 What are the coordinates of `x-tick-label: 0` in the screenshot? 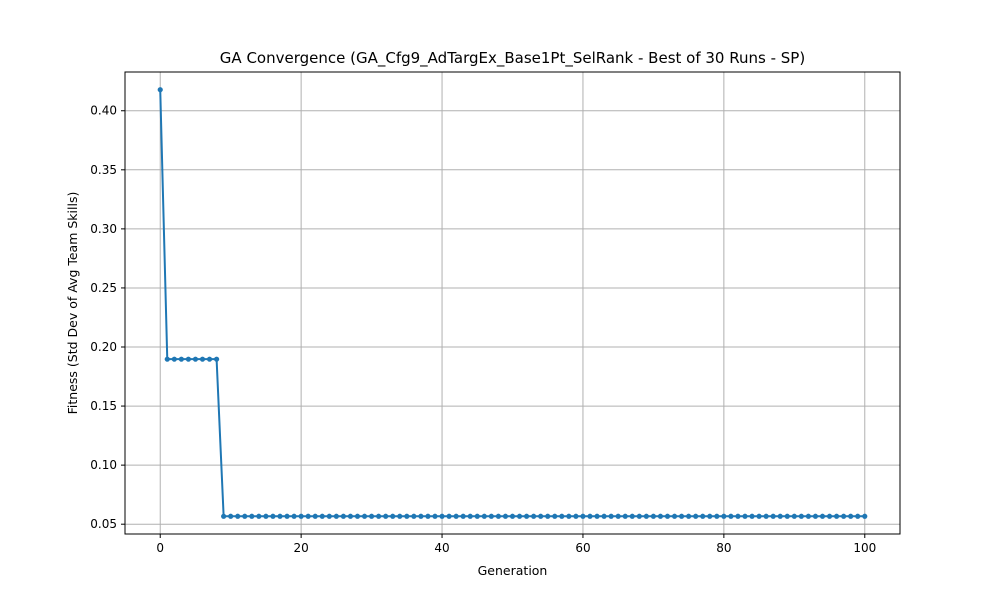 It's located at (160, 548).